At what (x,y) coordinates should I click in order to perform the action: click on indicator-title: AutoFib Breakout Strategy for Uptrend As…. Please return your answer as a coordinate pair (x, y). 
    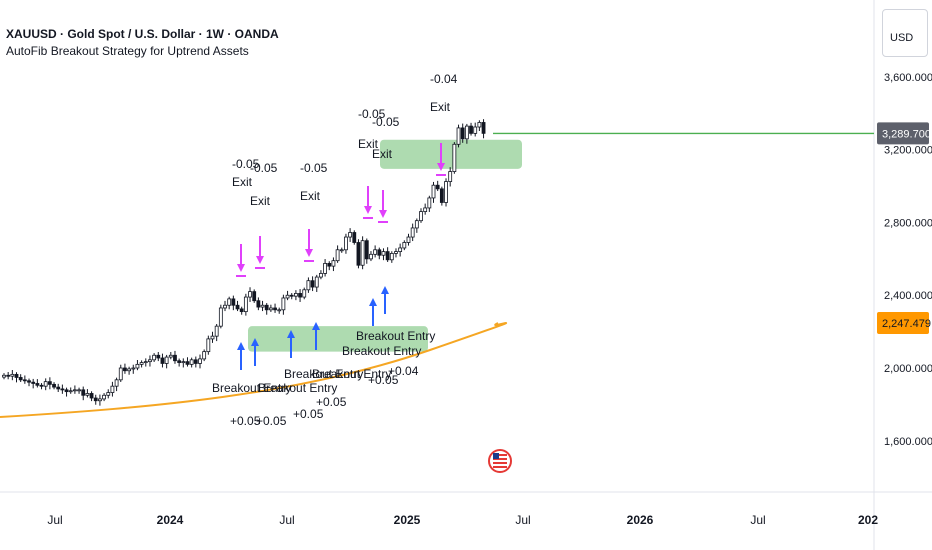
    Looking at the image, I should click on (127, 51).